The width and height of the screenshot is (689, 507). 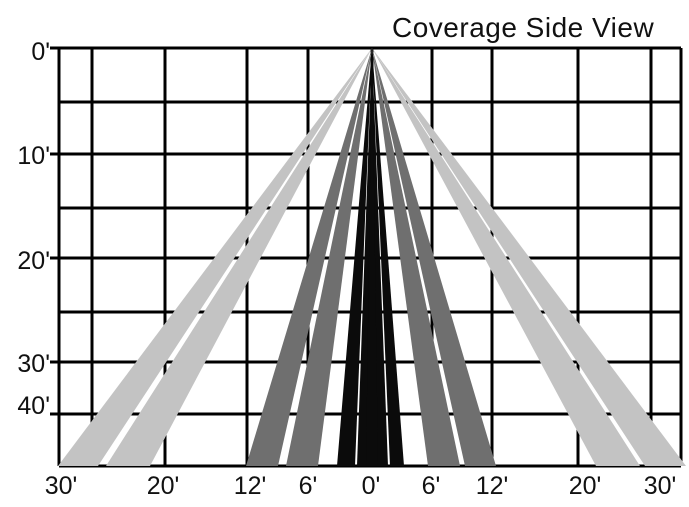 I want to click on y-label-30: 30', so click(x=33, y=364).